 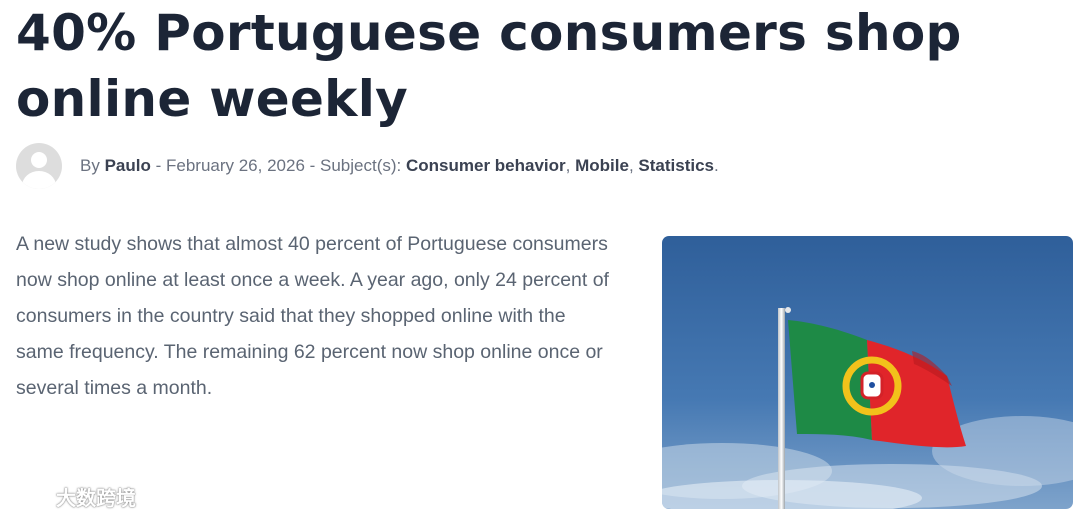 What do you see at coordinates (676, 165) in the screenshot?
I see `subject-link-statistics: Statistics` at bounding box center [676, 165].